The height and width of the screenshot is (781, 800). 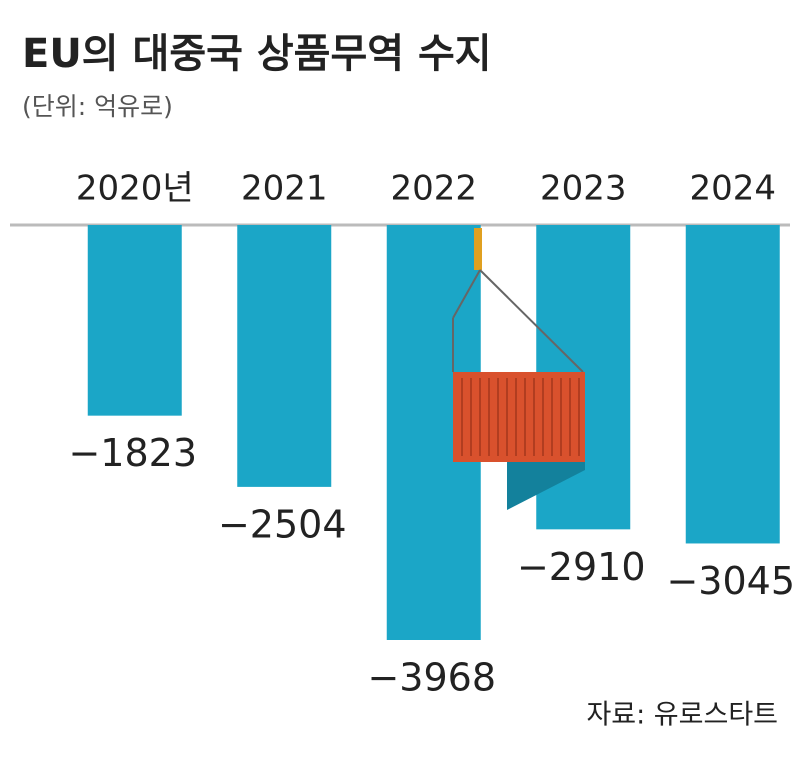 What do you see at coordinates (546, 486) in the screenshot?
I see `container-shadow` at bounding box center [546, 486].